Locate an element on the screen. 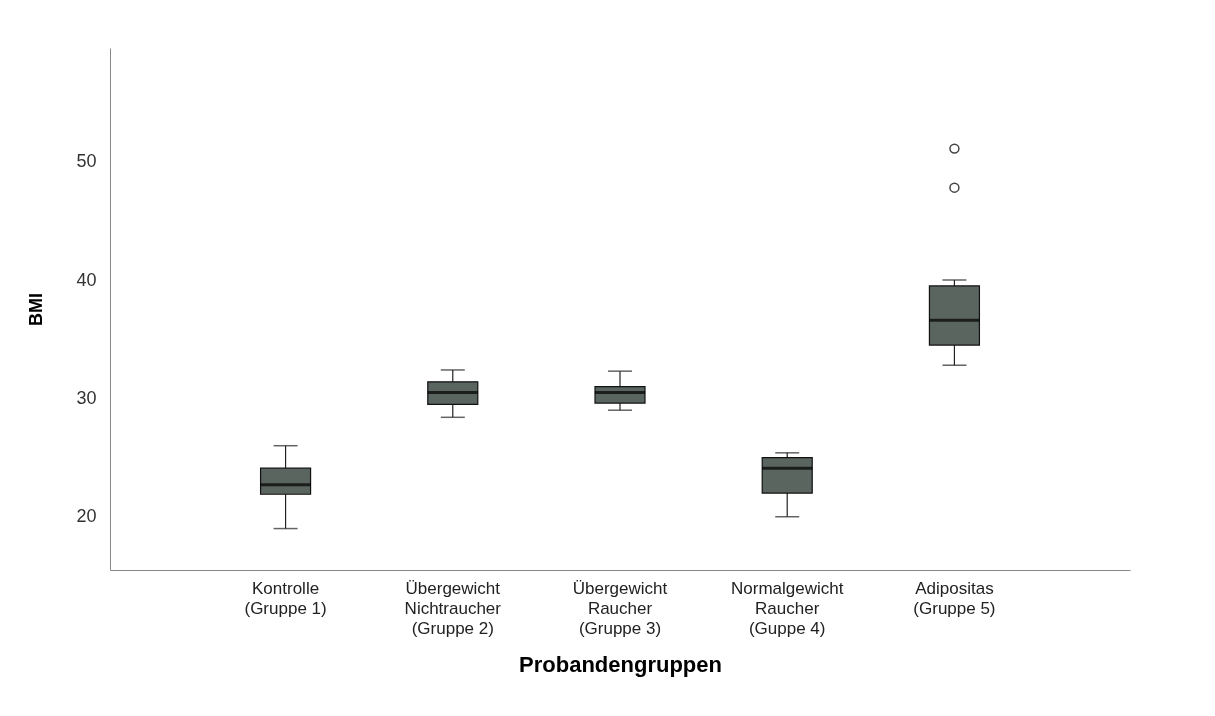  x-axis-title: Probandengruppen is located at coordinates (620, 664).